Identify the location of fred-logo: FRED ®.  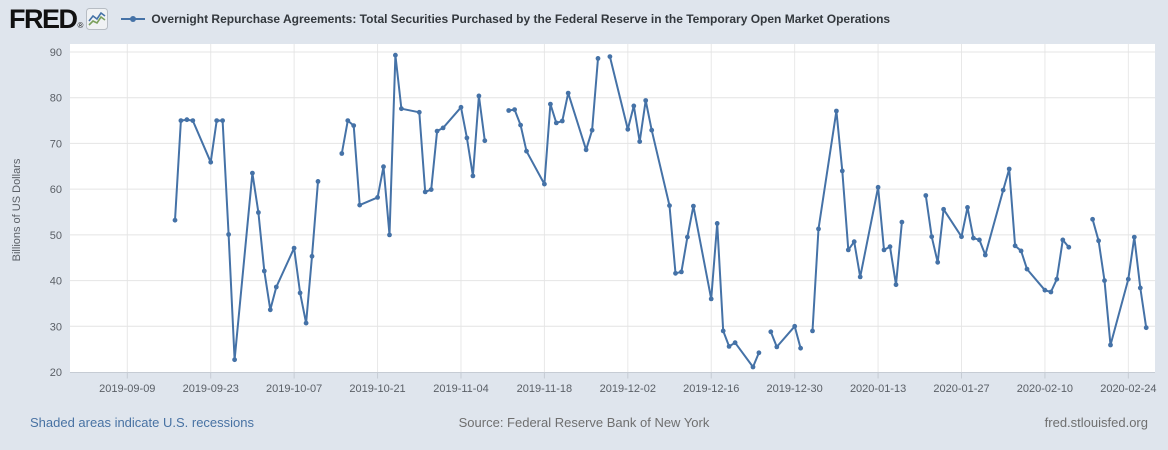
(59, 19).